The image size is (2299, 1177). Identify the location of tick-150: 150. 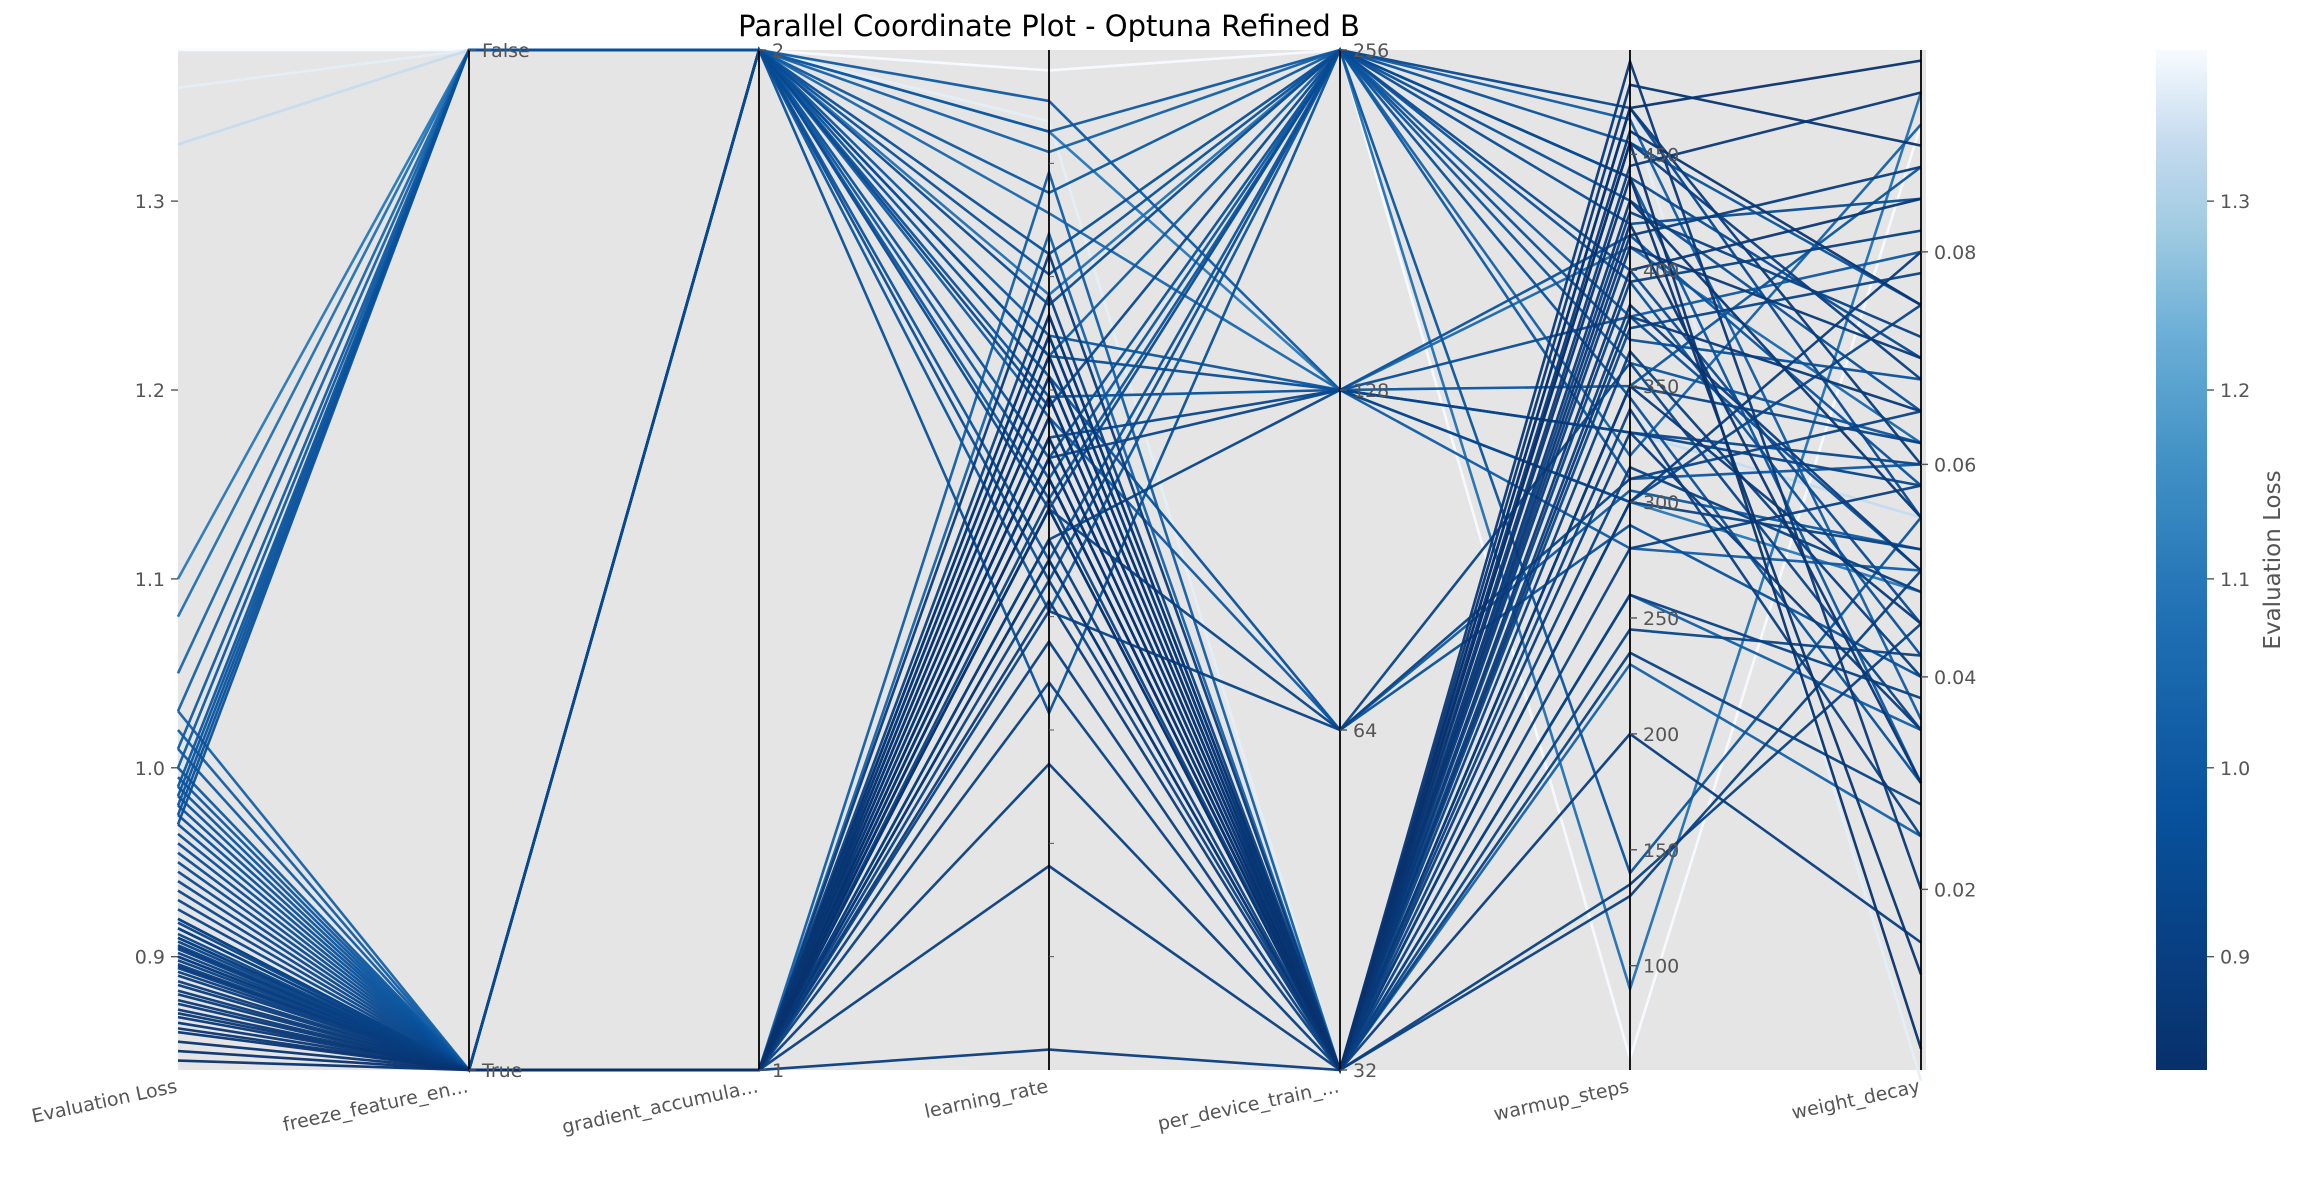
(1654, 851).